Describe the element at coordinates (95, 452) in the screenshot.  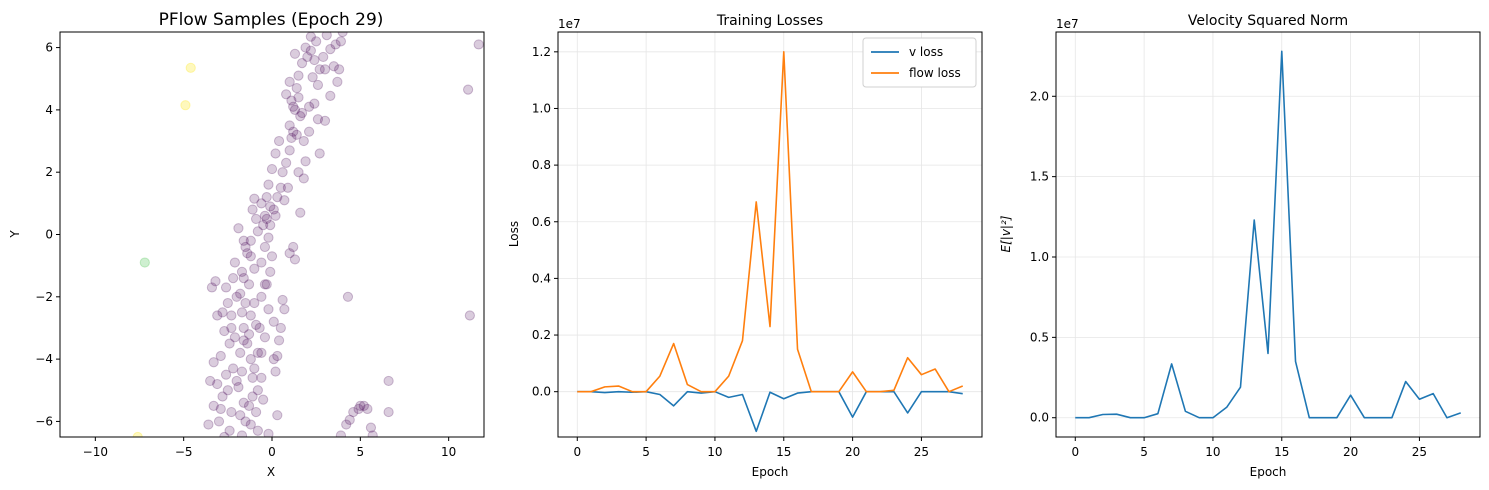
I see `scatter-x-tick-label: −10` at that location.